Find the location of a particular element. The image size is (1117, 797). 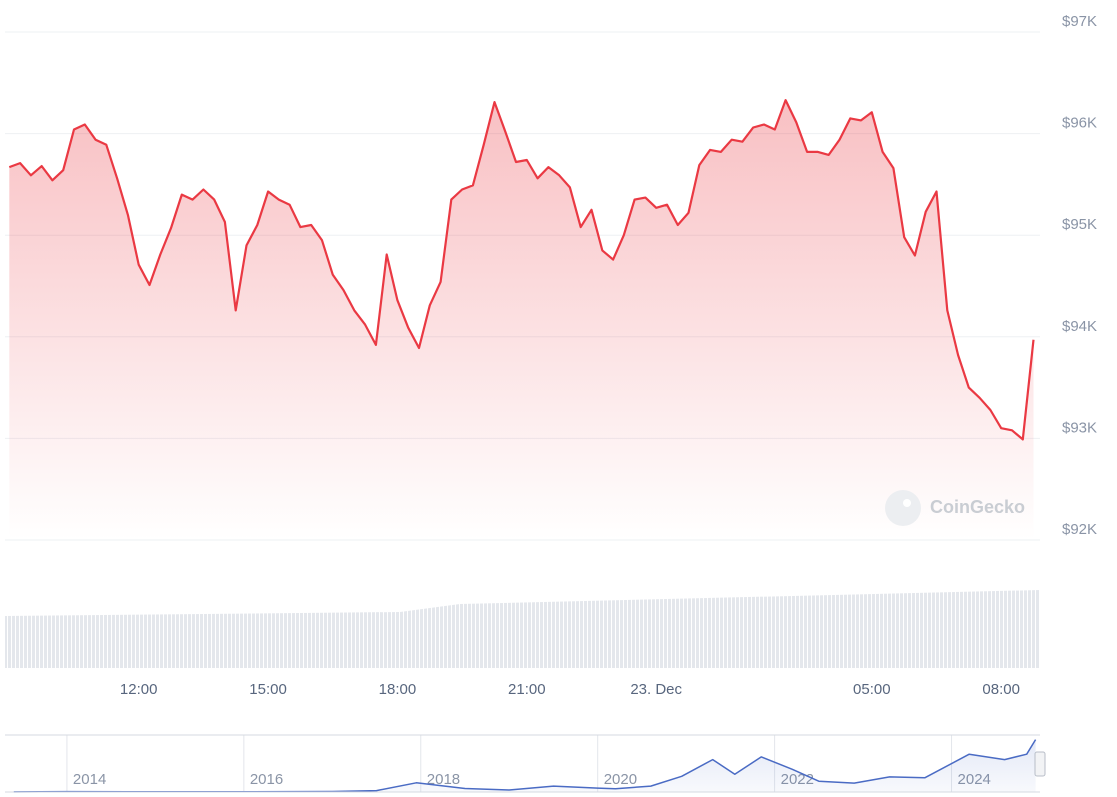

x-tick-label: 18:00 is located at coordinates (398, 689).